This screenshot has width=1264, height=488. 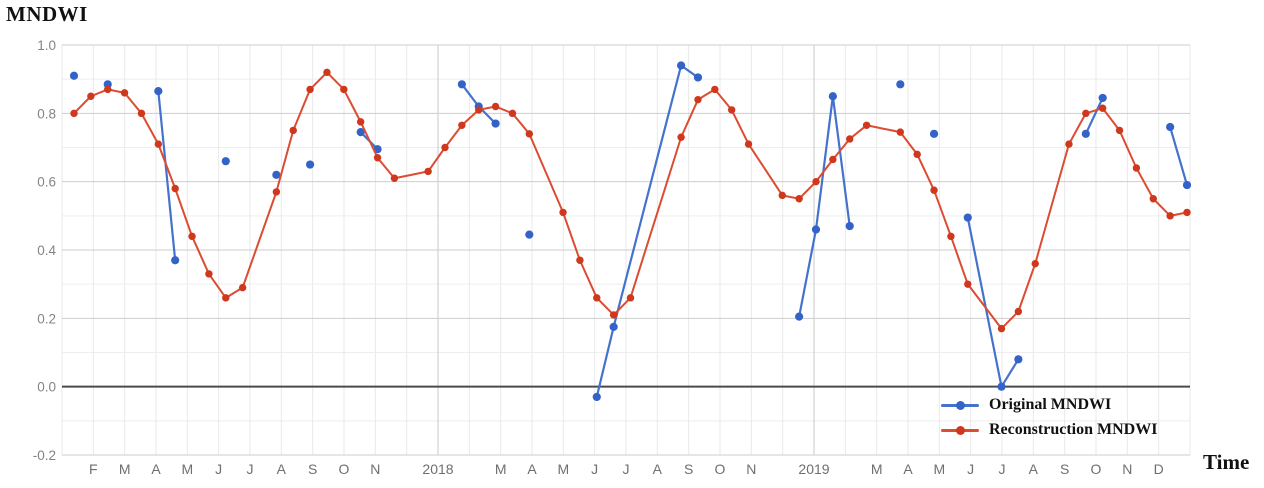 What do you see at coordinates (44, 455) in the screenshot?
I see `y-tick-label: -0.2` at bounding box center [44, 455].